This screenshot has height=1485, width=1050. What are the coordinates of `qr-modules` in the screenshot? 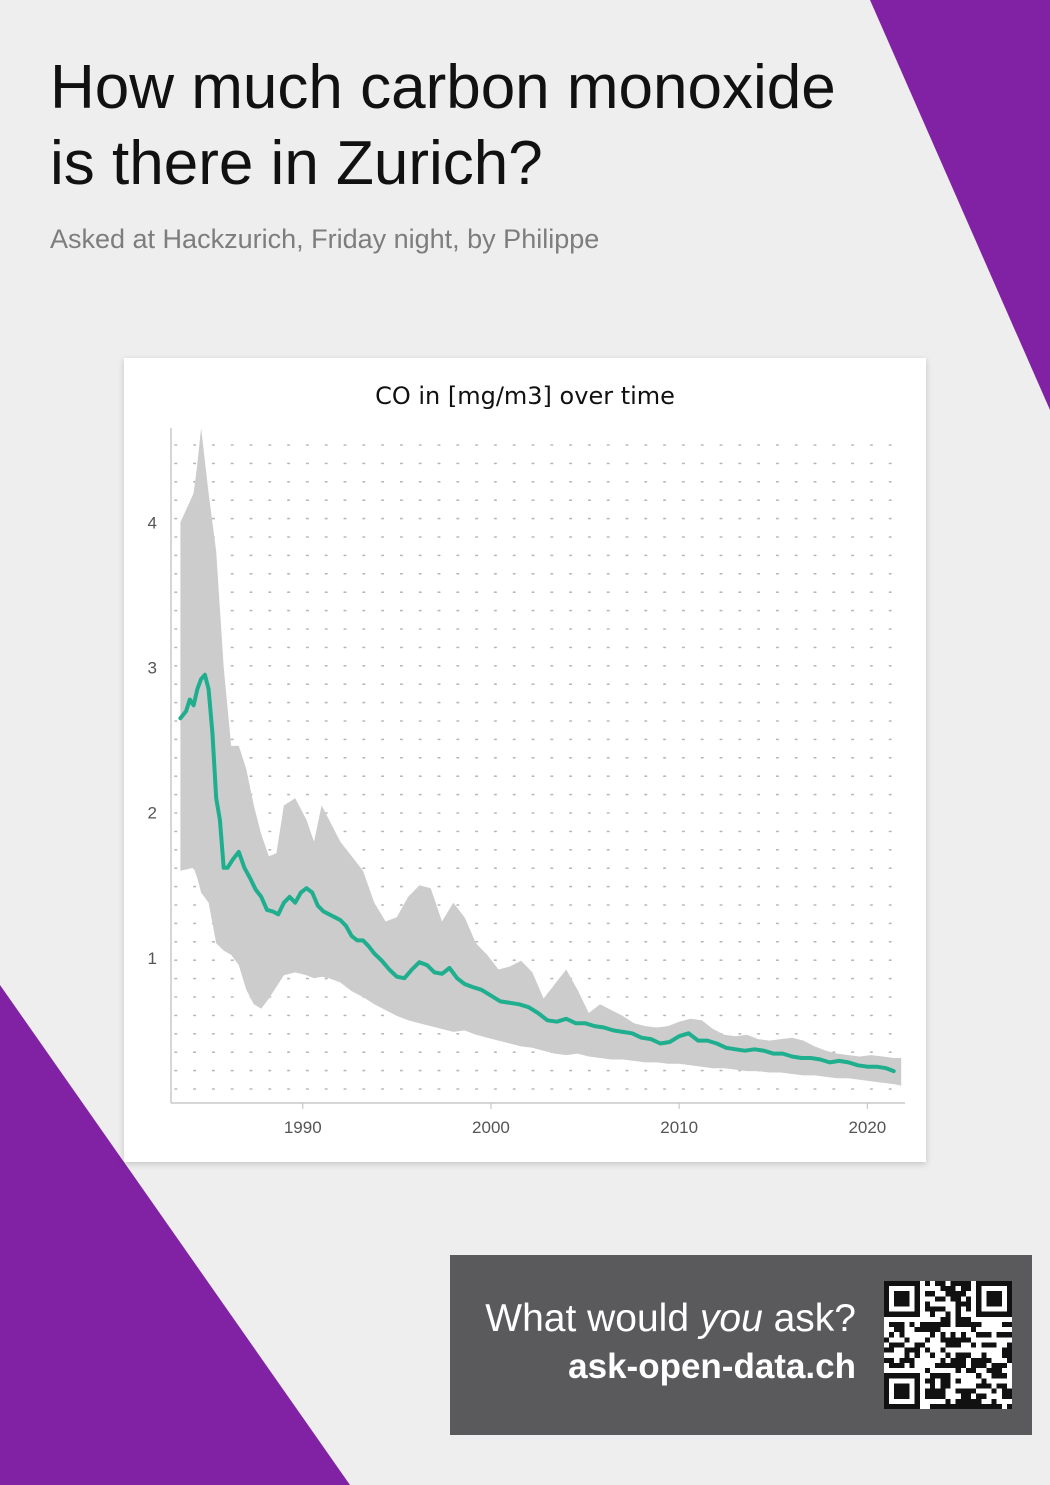 It's located at (948, 1345).